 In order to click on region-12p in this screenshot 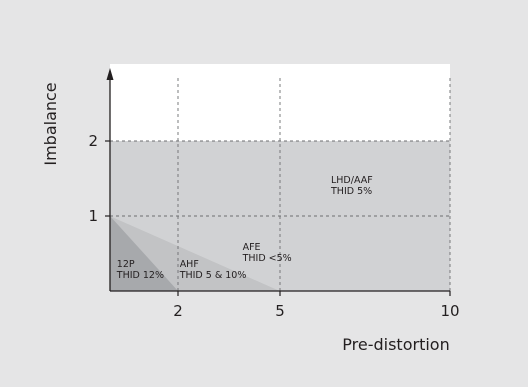, I will do `click(144, 253)`.